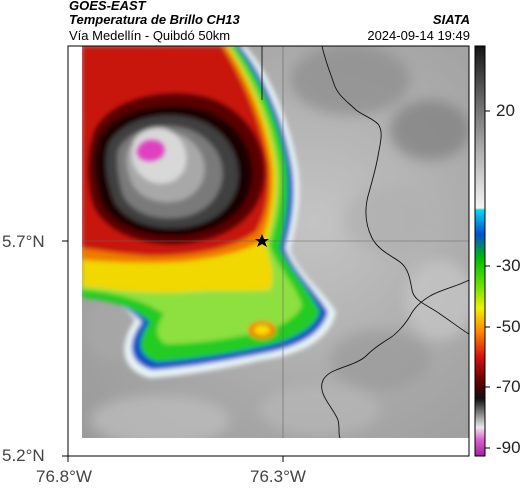  Describe the element at coordinates (451, 19) in the screenshot. I see `source-label: SIATA` at that location.